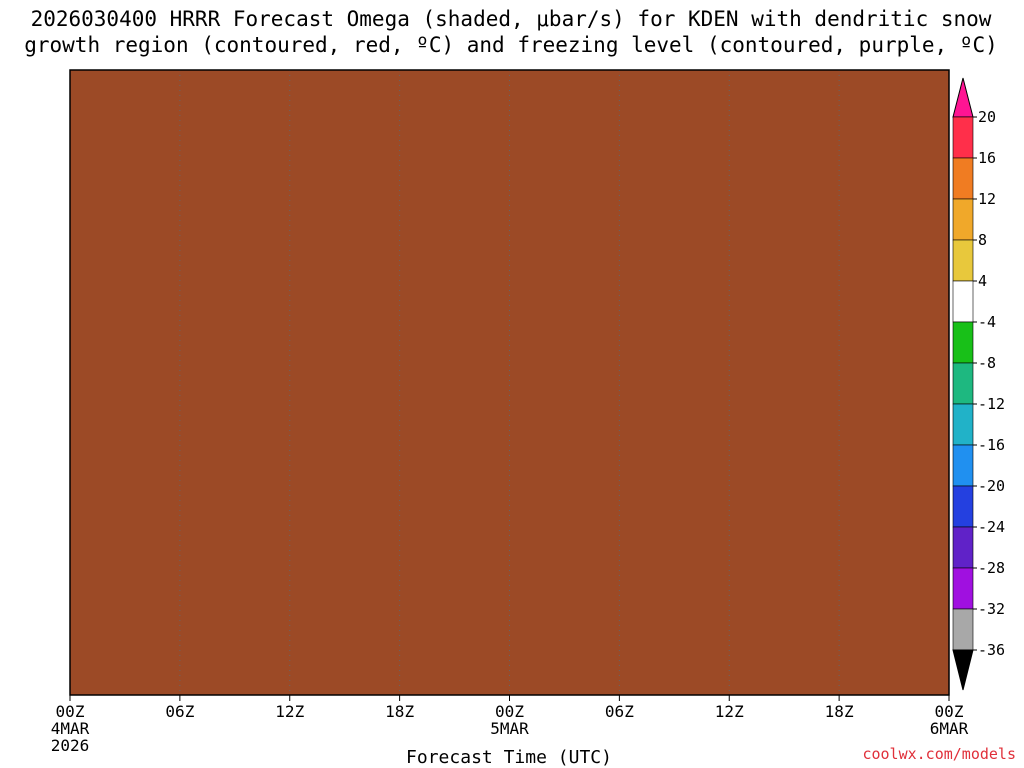  Describe the element at coordinates (991, 609) in the screenshot. I see `colorbar-label-12: -32` at that location.